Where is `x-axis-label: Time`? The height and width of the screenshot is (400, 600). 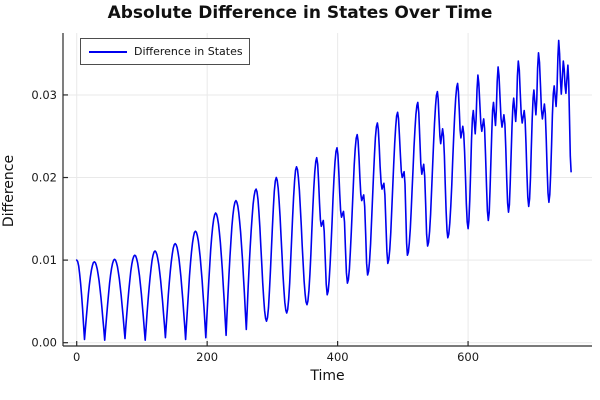
x-axis-label: Time is located at coordinates (327, 376).